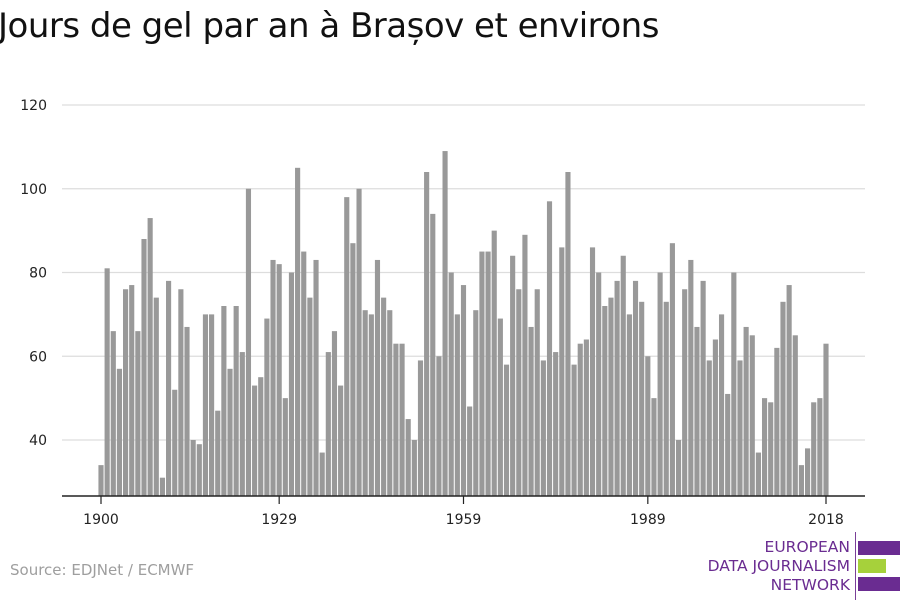 This screenshot has width=900, height=600. What do you see at coordinates (728, 444) in the screenshot?
I see `bar-2002` at bounding box center [728, 444].